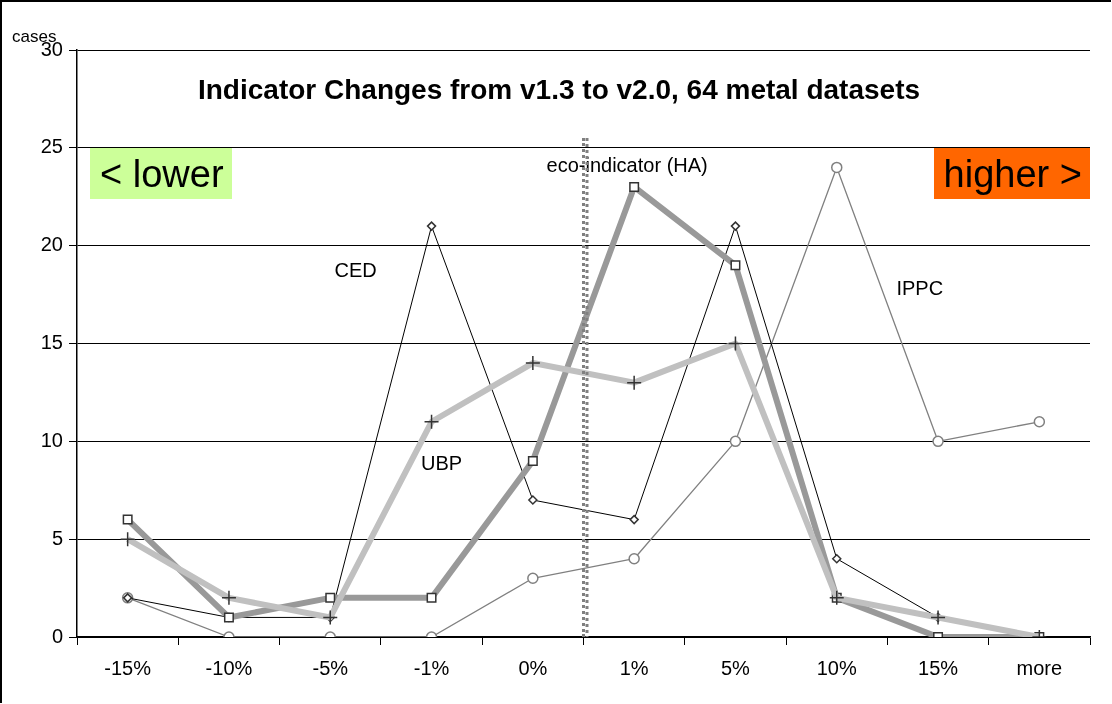 The height and width of the screenshot is (704, 1112). I want to click on x-tick-label: more, so click(1039, 667).